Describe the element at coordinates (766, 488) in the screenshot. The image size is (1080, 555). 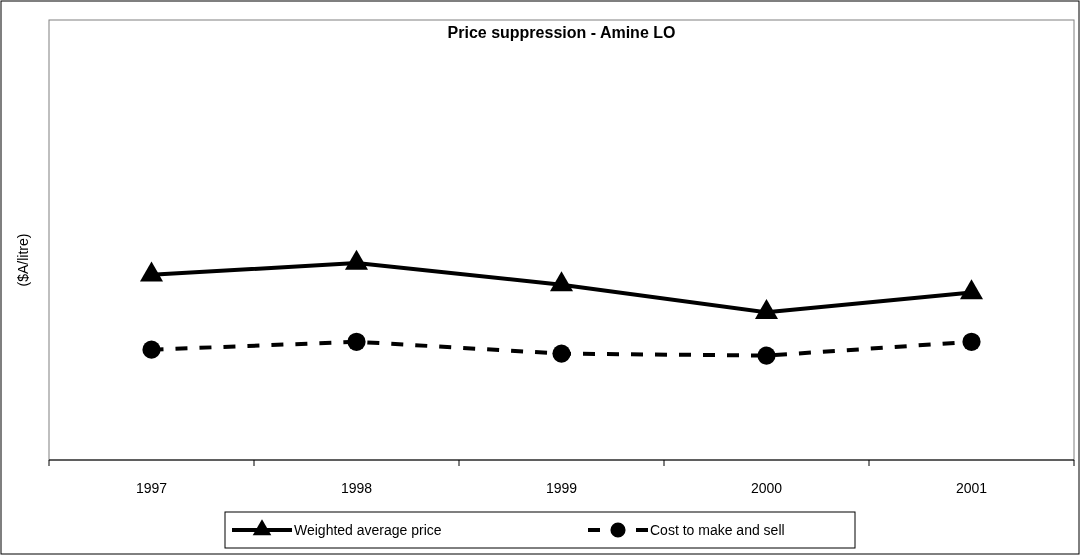
I see `x-tick-label: 2000` at that location.